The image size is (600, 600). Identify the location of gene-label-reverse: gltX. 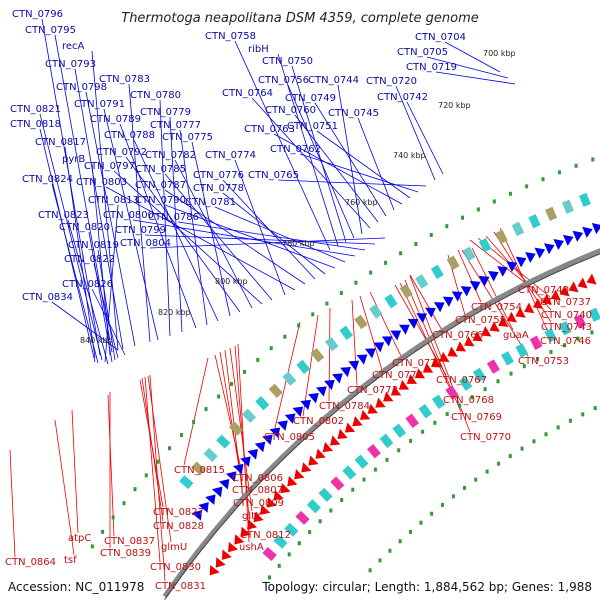
(252, 516).